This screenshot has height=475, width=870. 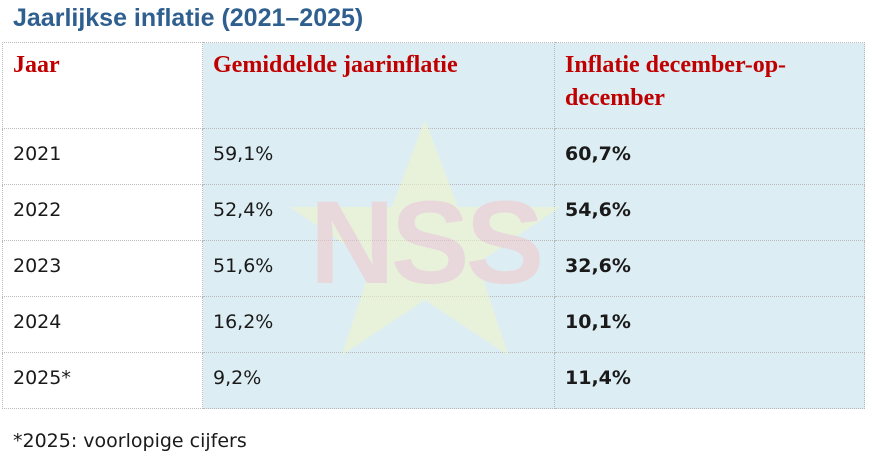 What do you see at coordinates (102, 268) in the screenshot?
I see `cell-year: 2023` at bounding box center [102, 268].